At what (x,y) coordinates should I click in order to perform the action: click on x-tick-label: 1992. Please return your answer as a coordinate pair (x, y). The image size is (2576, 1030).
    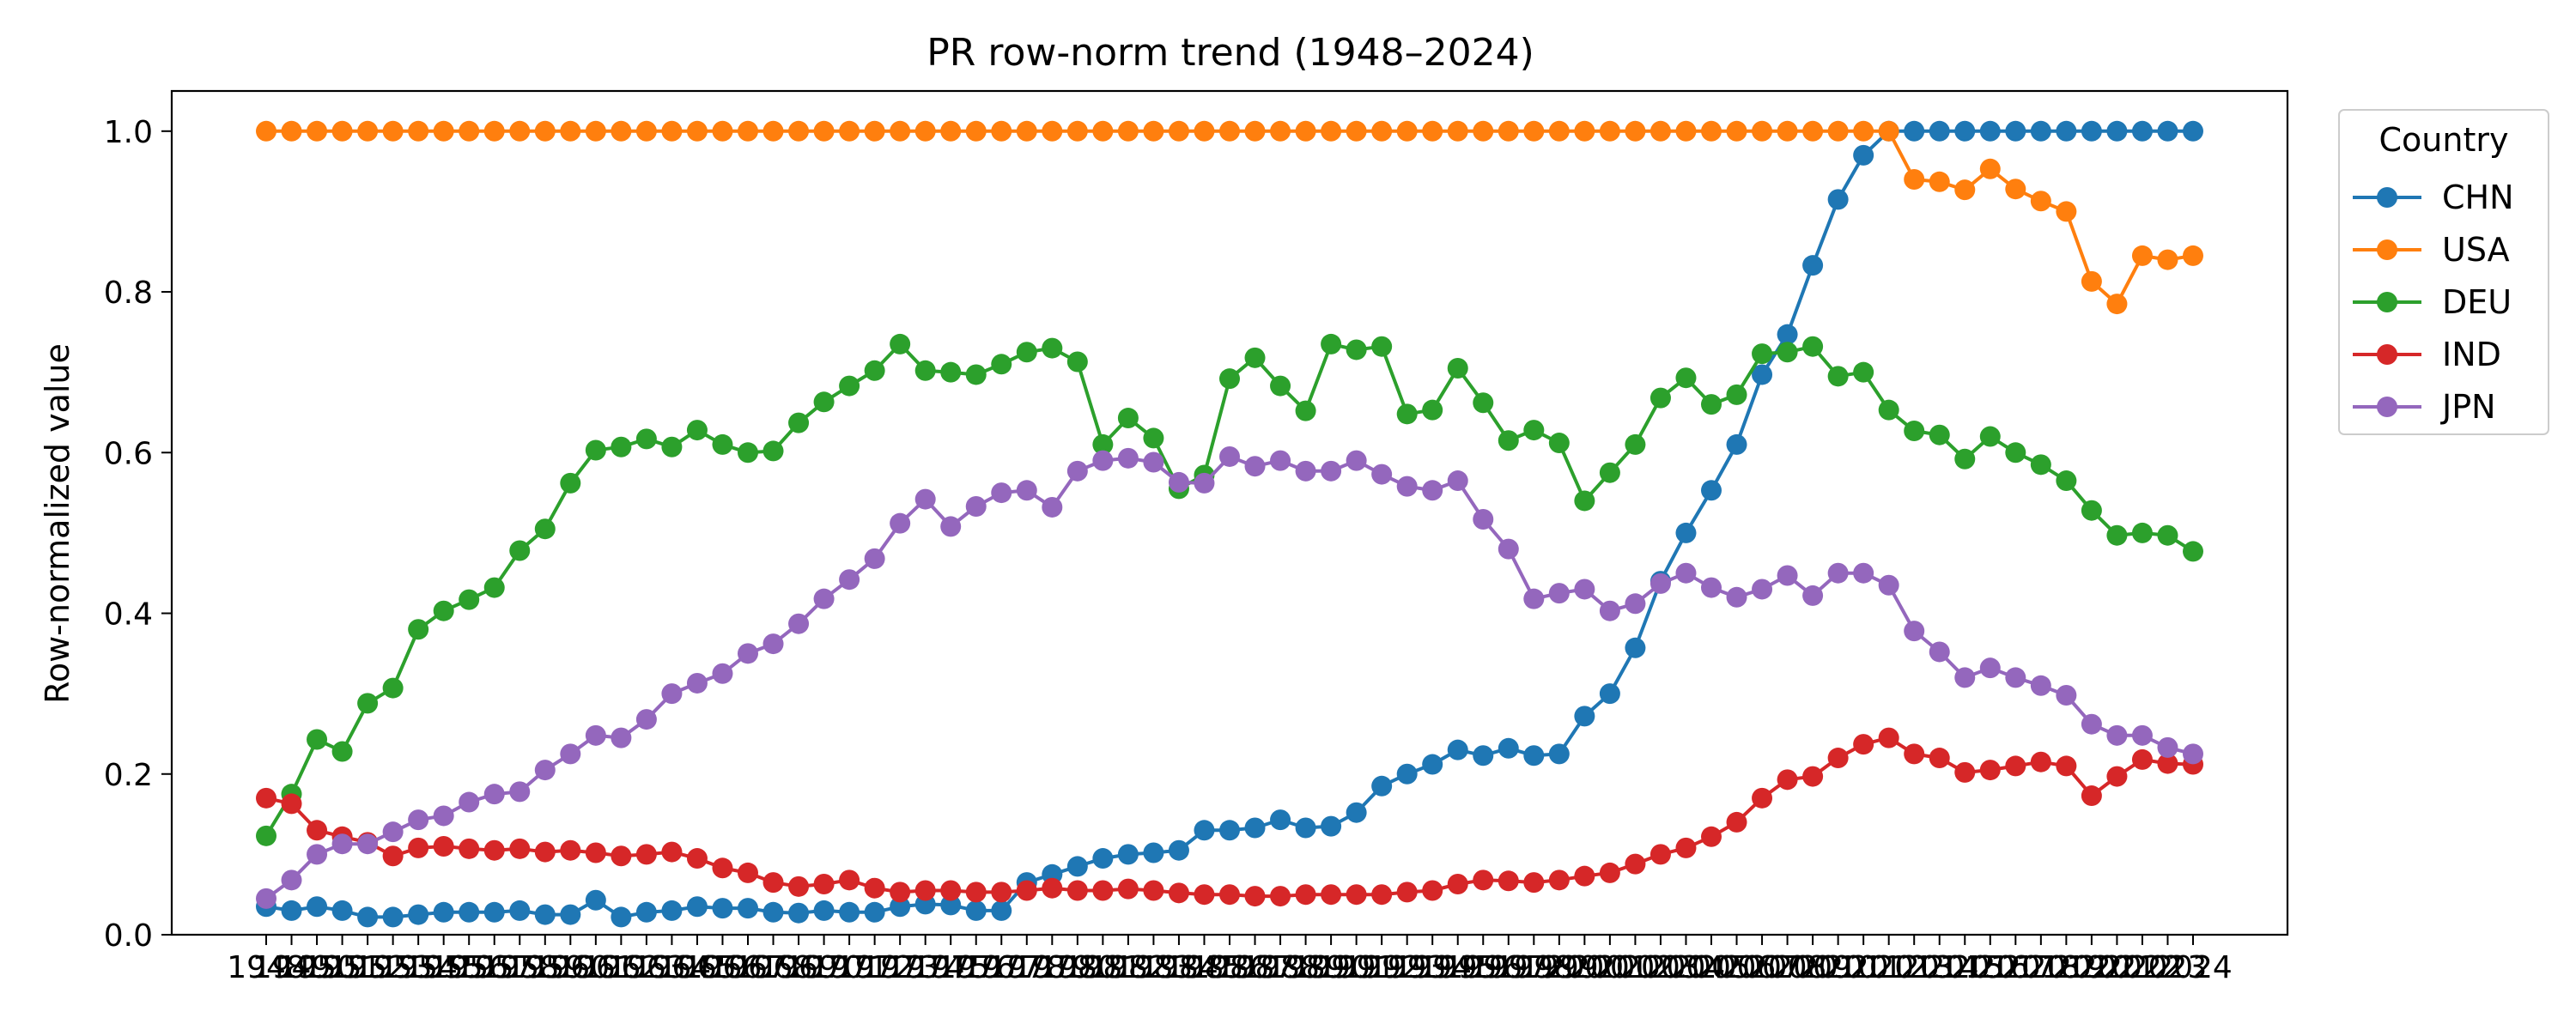
    Looking at the image, I should click on (1382, 967).